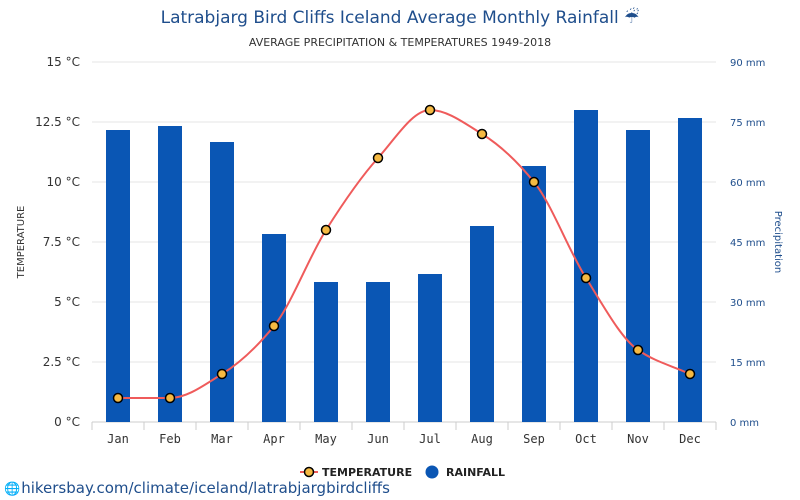 The height and width of the screenshot is (500, 800). I want to click on x-tick-label: Feb, so click(170, 439).